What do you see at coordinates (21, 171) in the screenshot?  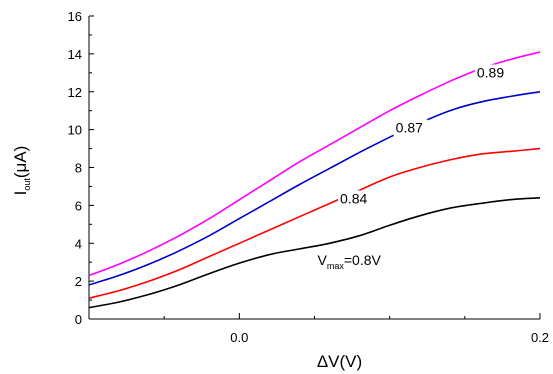 I see `y-axis-title: Iout(μA)` at bounding box center [21, 171].